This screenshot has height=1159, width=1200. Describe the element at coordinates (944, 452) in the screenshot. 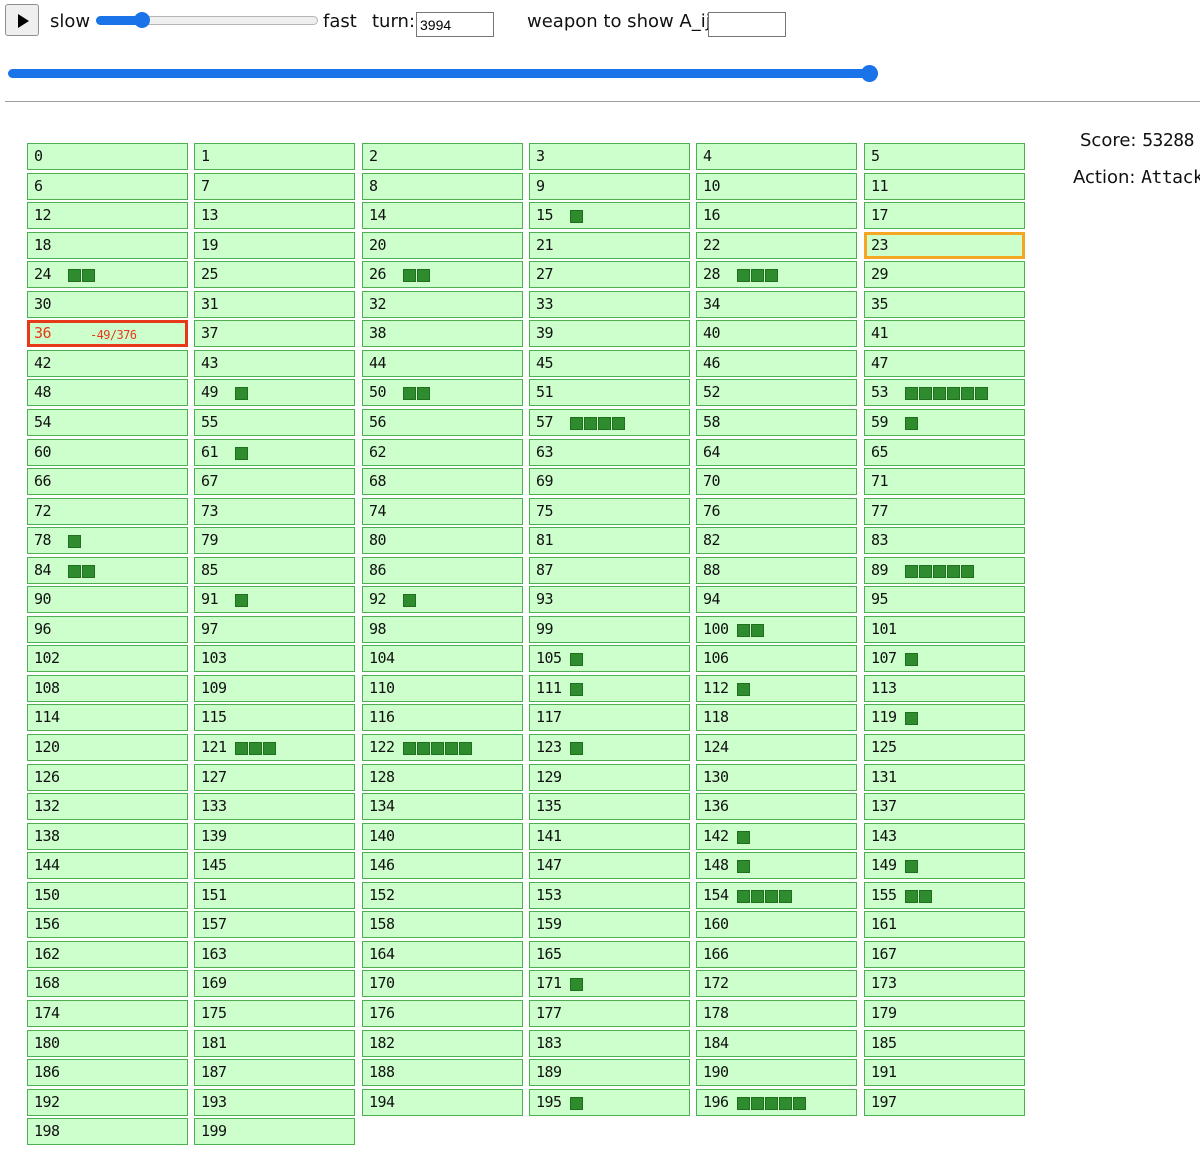

I see `grid-cell: 65` at that location.